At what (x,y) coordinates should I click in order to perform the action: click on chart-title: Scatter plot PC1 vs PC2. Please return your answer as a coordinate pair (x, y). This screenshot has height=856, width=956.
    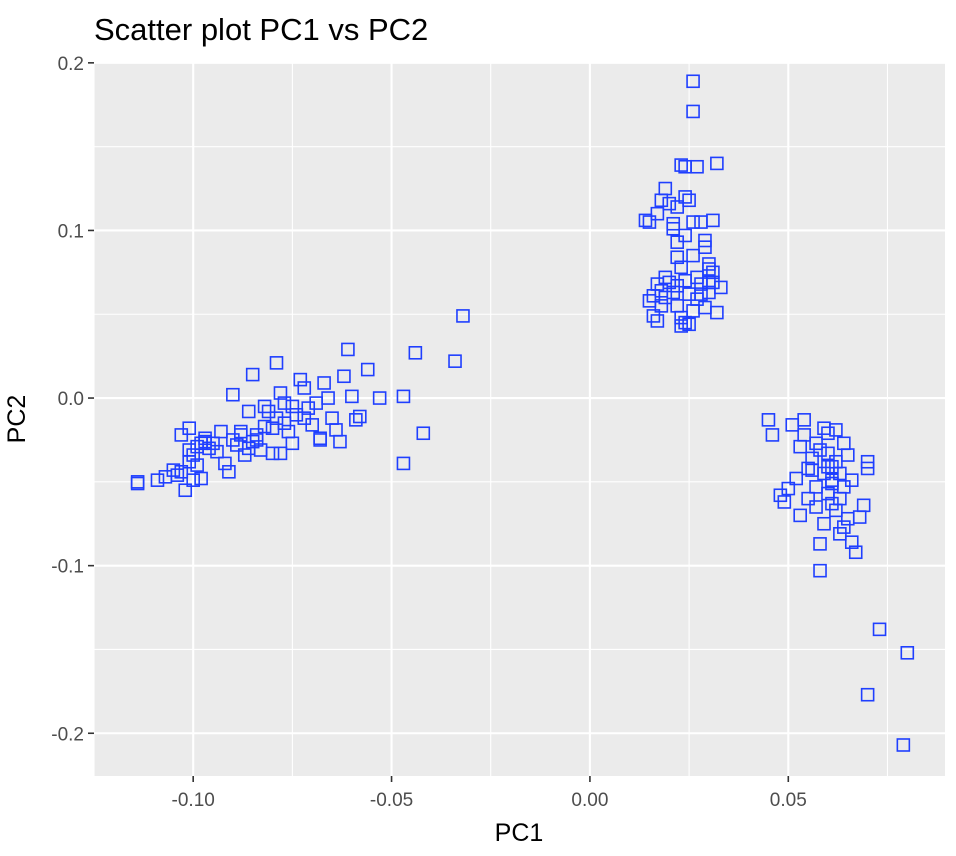
    Looking at the image, I should click on (261, 29).